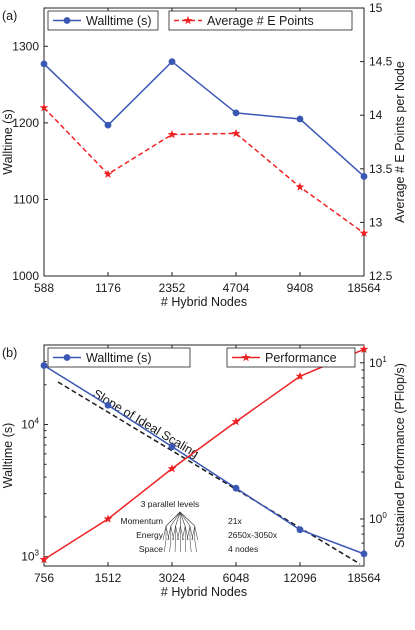  Describe the element at coordinates (376, 8) in the screenshot. I see `y2-tick-label: 15` at that location.